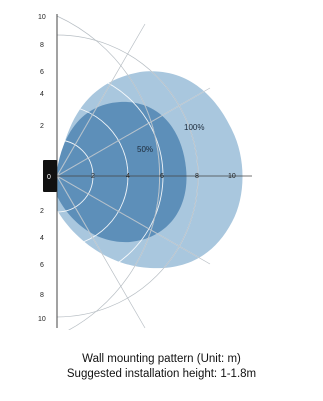  Describe the element at coordinates (42, 17) in the screenshot. I see `y-tick-top-10: 10` at that location.